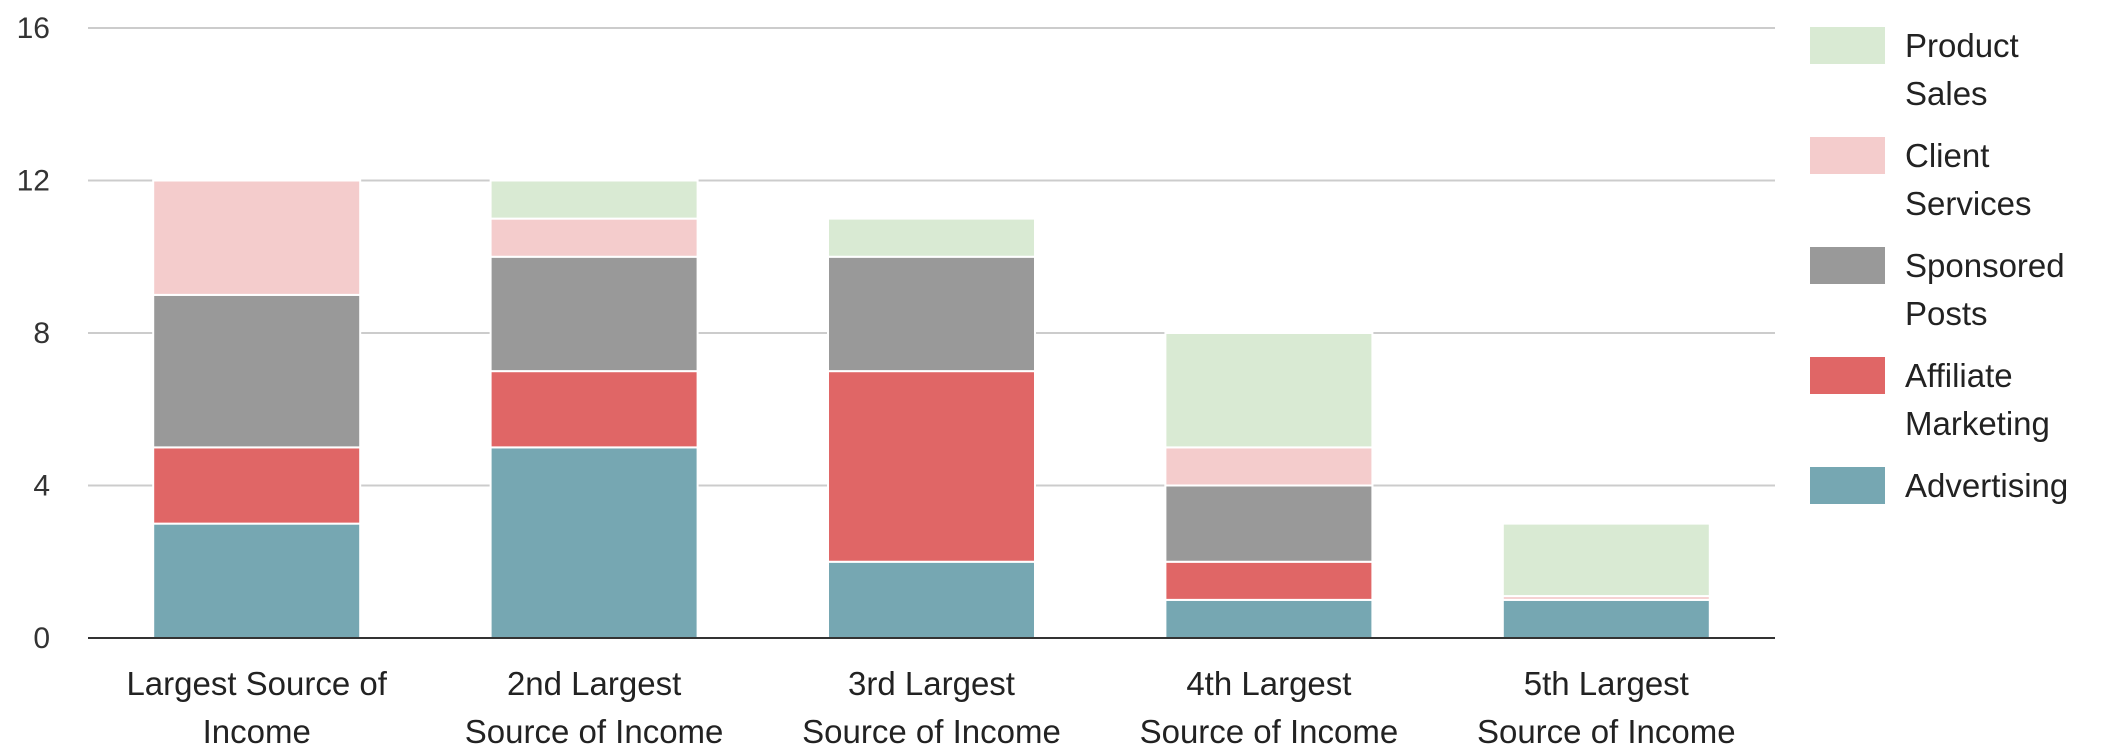 The height and width of the screenshot is (749, 2105). What do you see at coordinates (257, 731) in the screenshot?
I see `x-category-label-line: Income` at bounding box center [257, 731].